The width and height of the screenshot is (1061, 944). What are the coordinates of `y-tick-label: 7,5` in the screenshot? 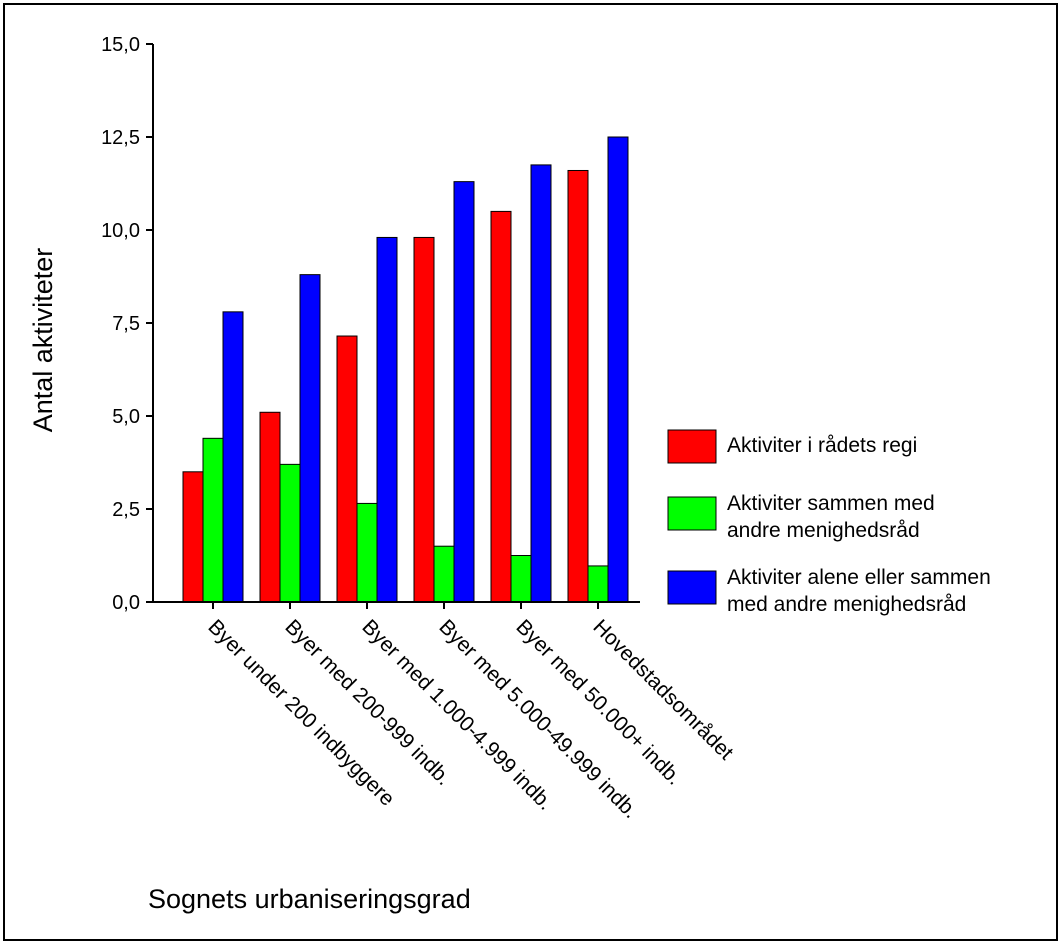 It's located at (126, 324).